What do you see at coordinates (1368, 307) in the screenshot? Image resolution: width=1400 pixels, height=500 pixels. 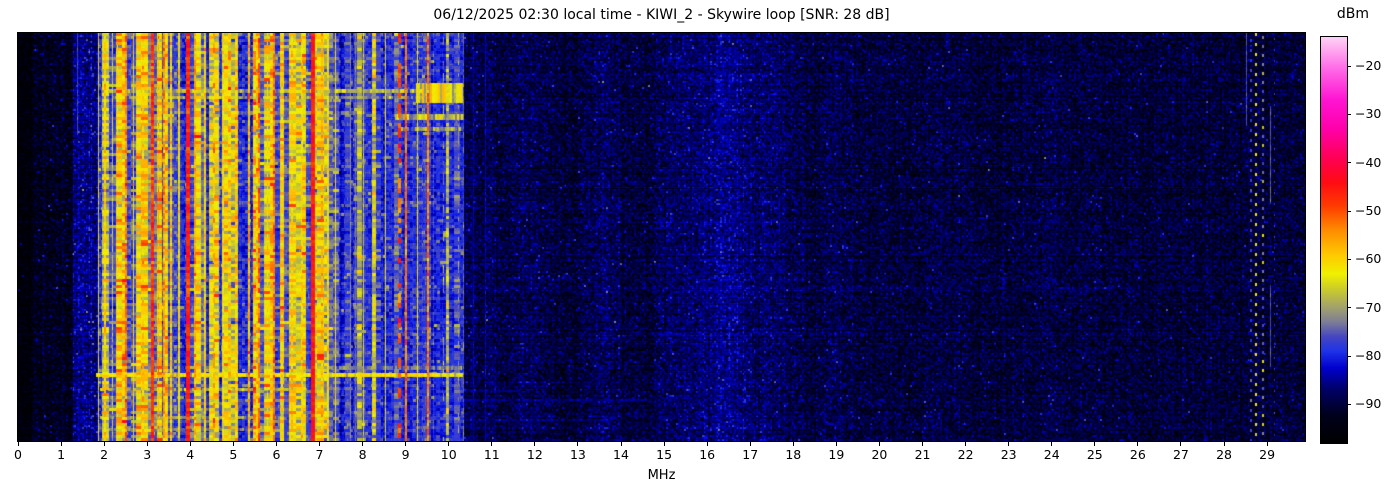 I see `colorbar-tick-label: −70` at bounding box center [1368, 307].